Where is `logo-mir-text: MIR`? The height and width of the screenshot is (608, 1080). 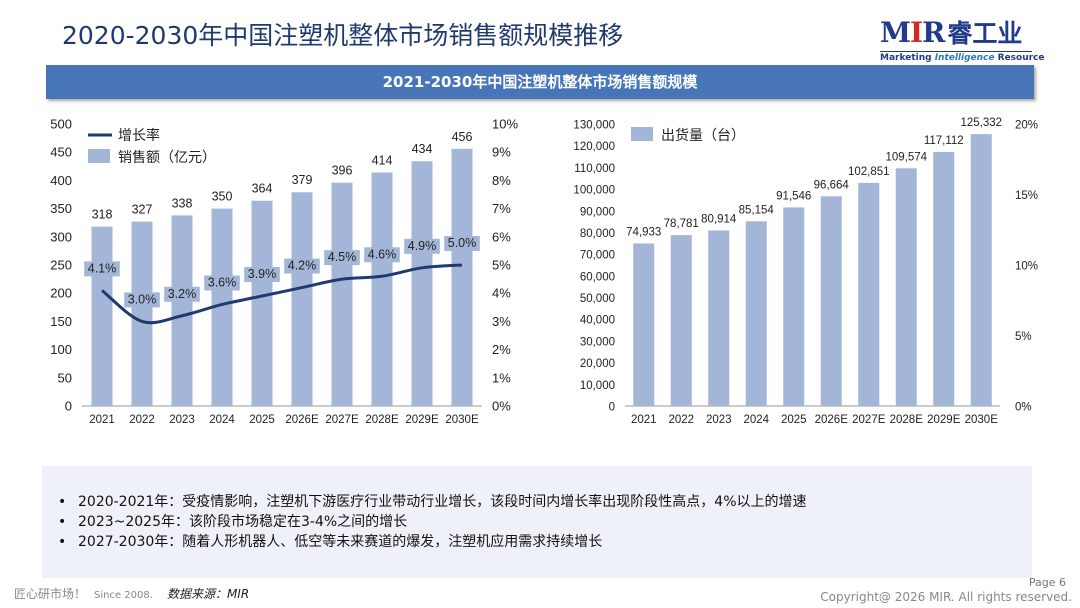 logo-mir-text: MIR is located at coordinates (912, 32).